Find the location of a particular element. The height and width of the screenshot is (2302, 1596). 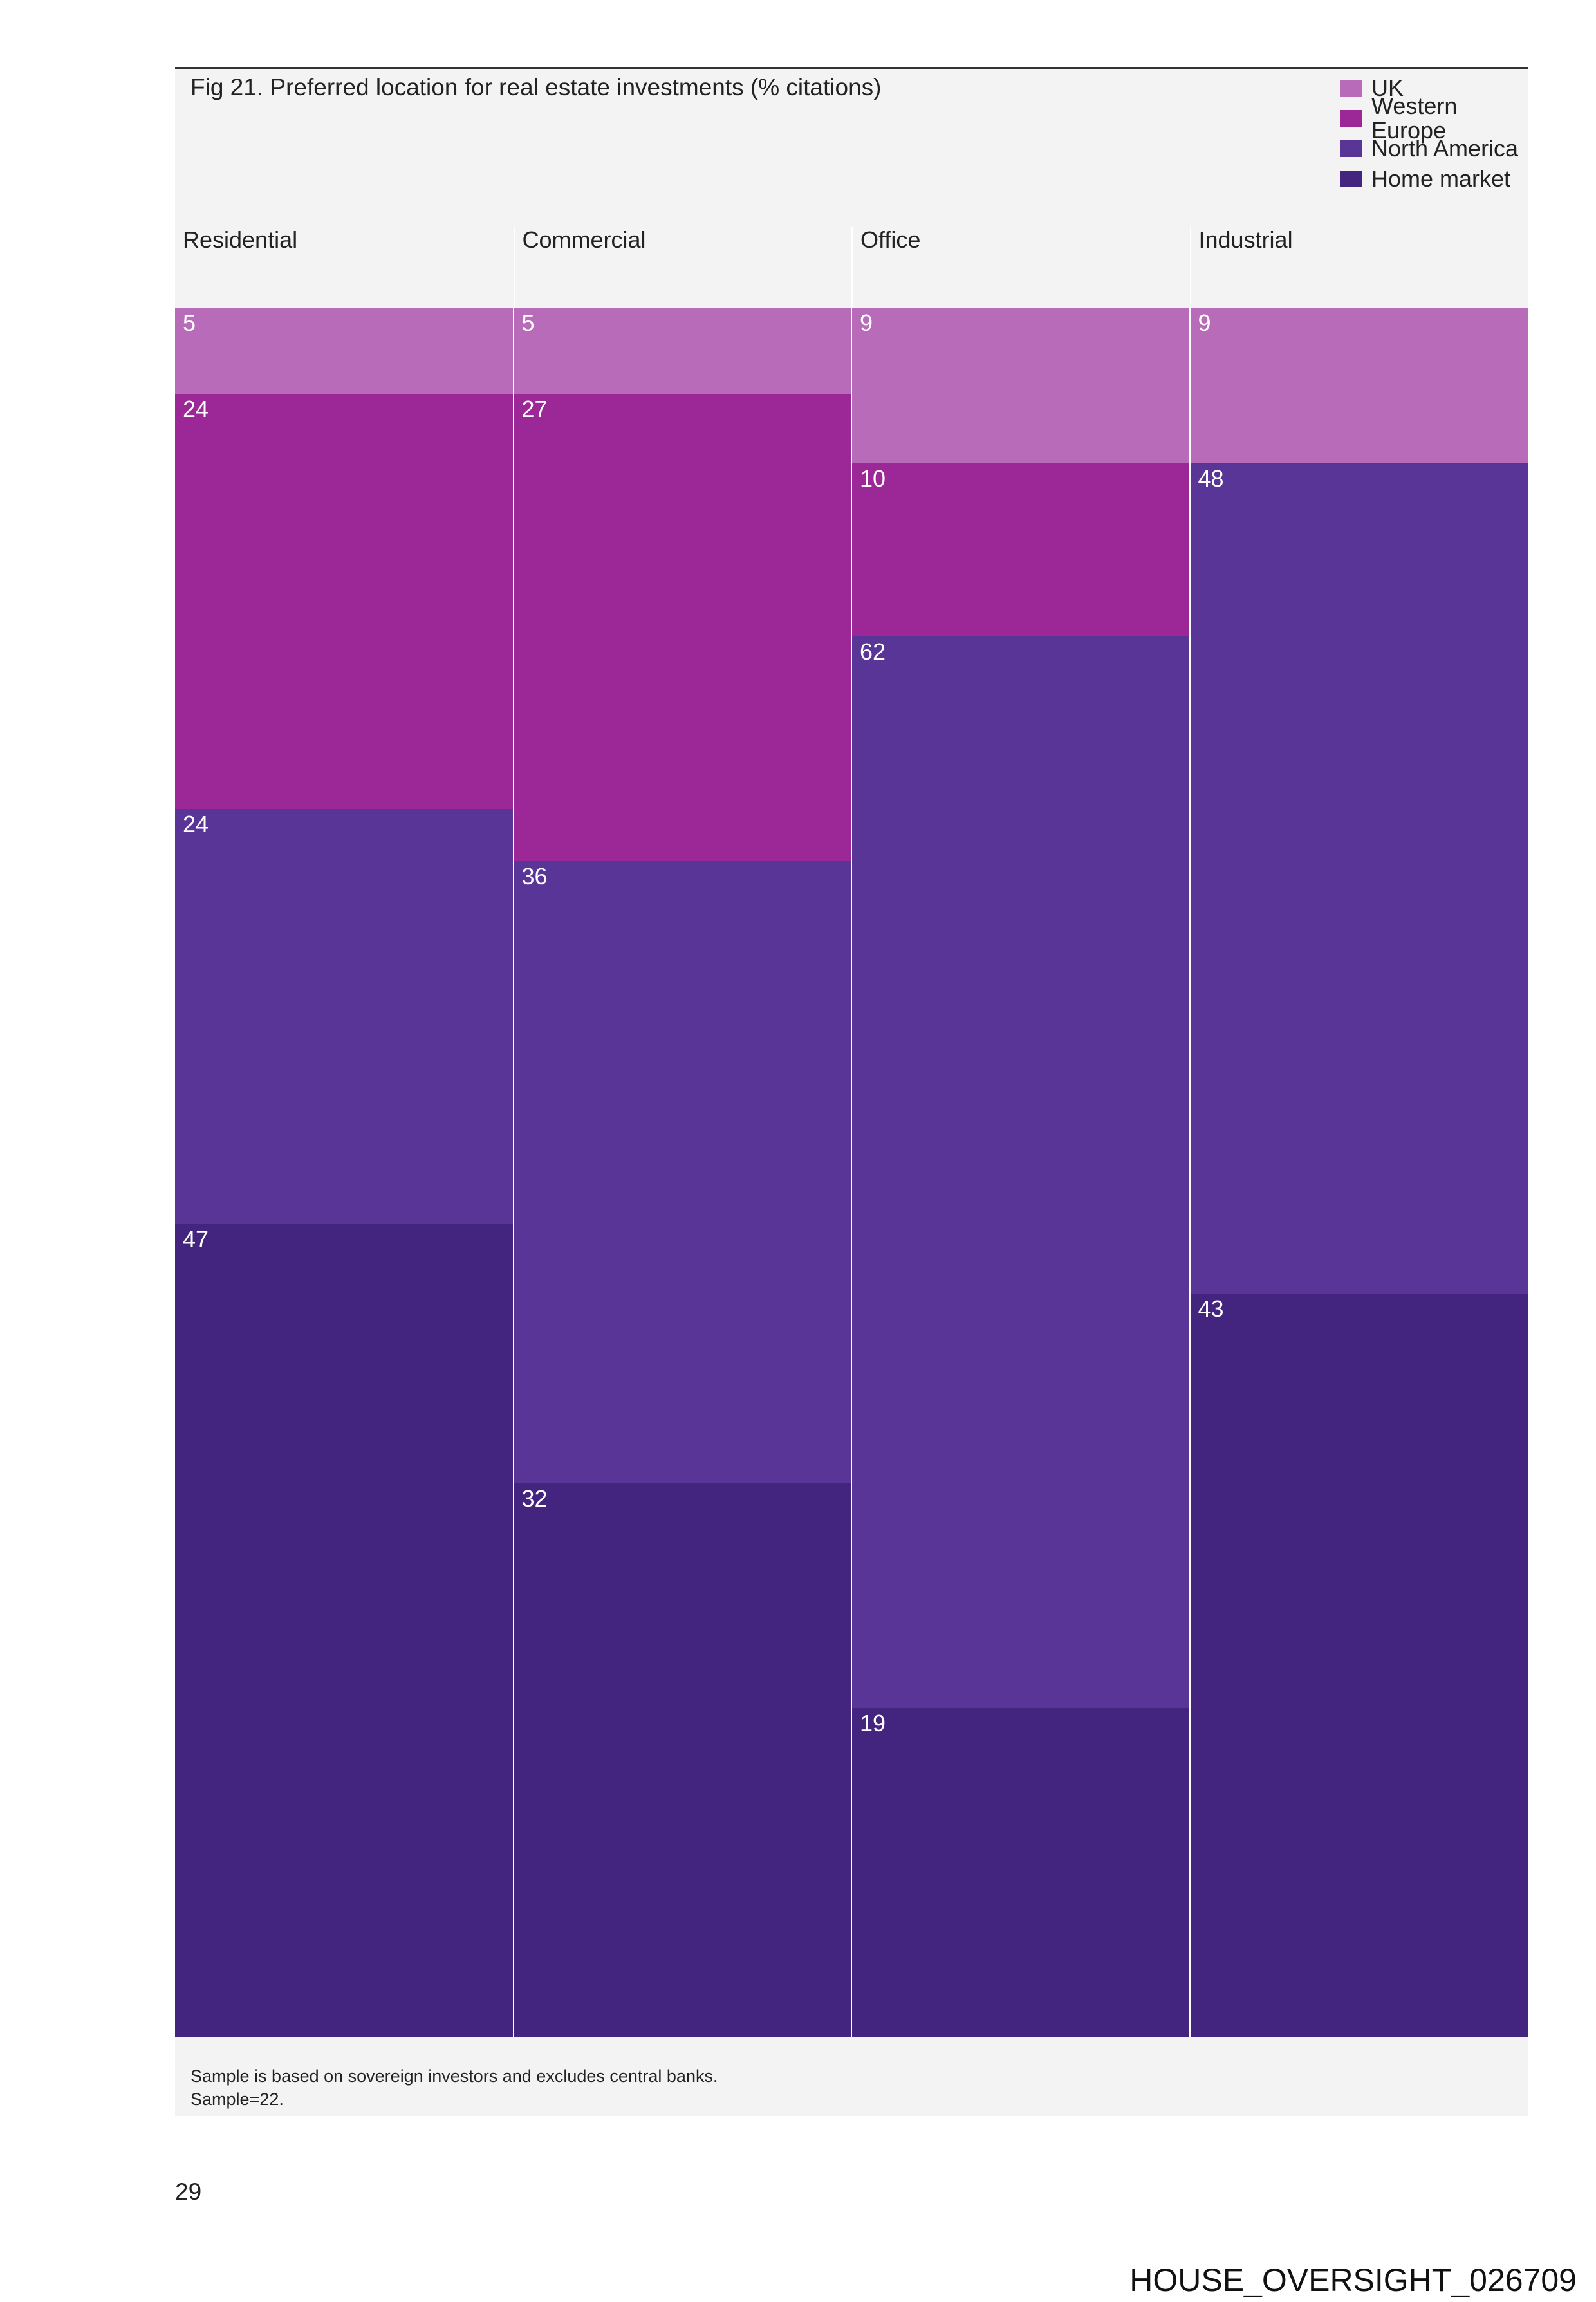

bar-segment: 47 is located at coordinates (344, 1630).